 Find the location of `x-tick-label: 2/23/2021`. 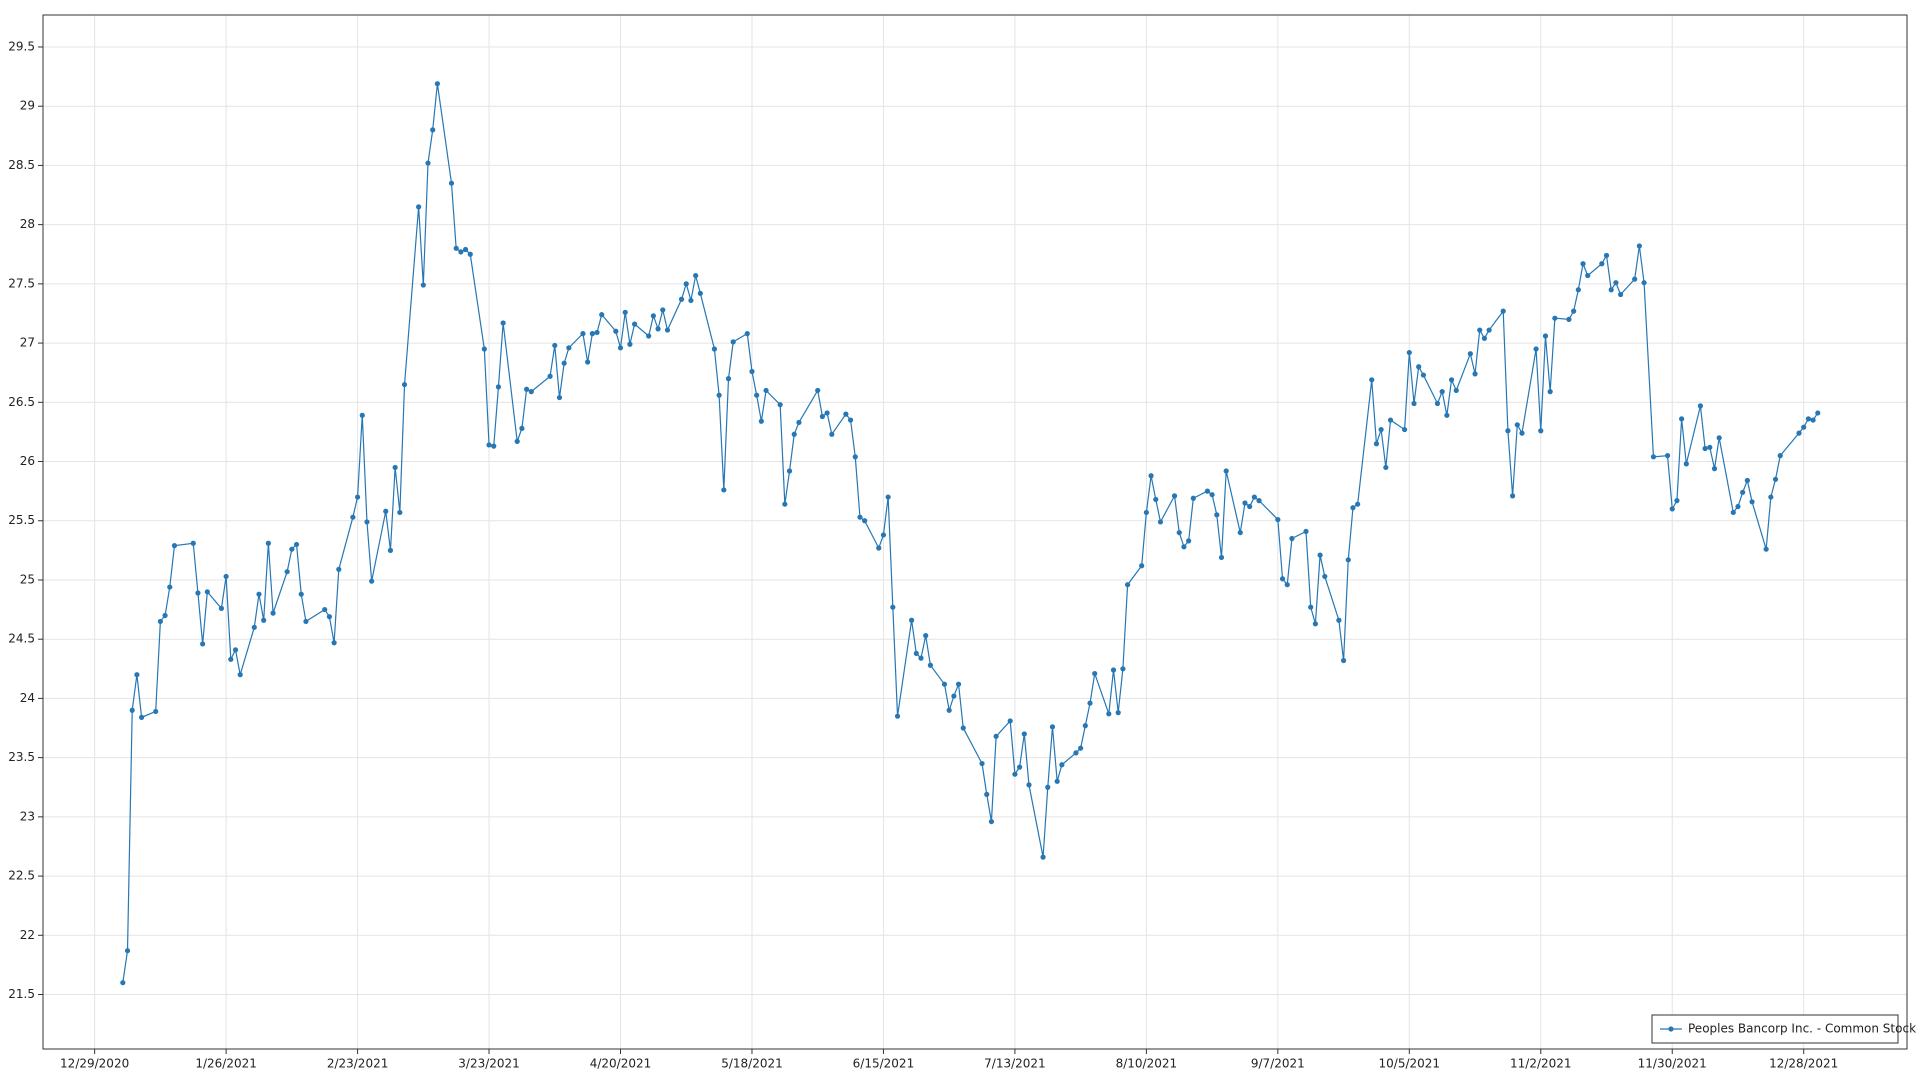

x-tick-label: 2/23/2021 is located at coordinates (358, 1064).